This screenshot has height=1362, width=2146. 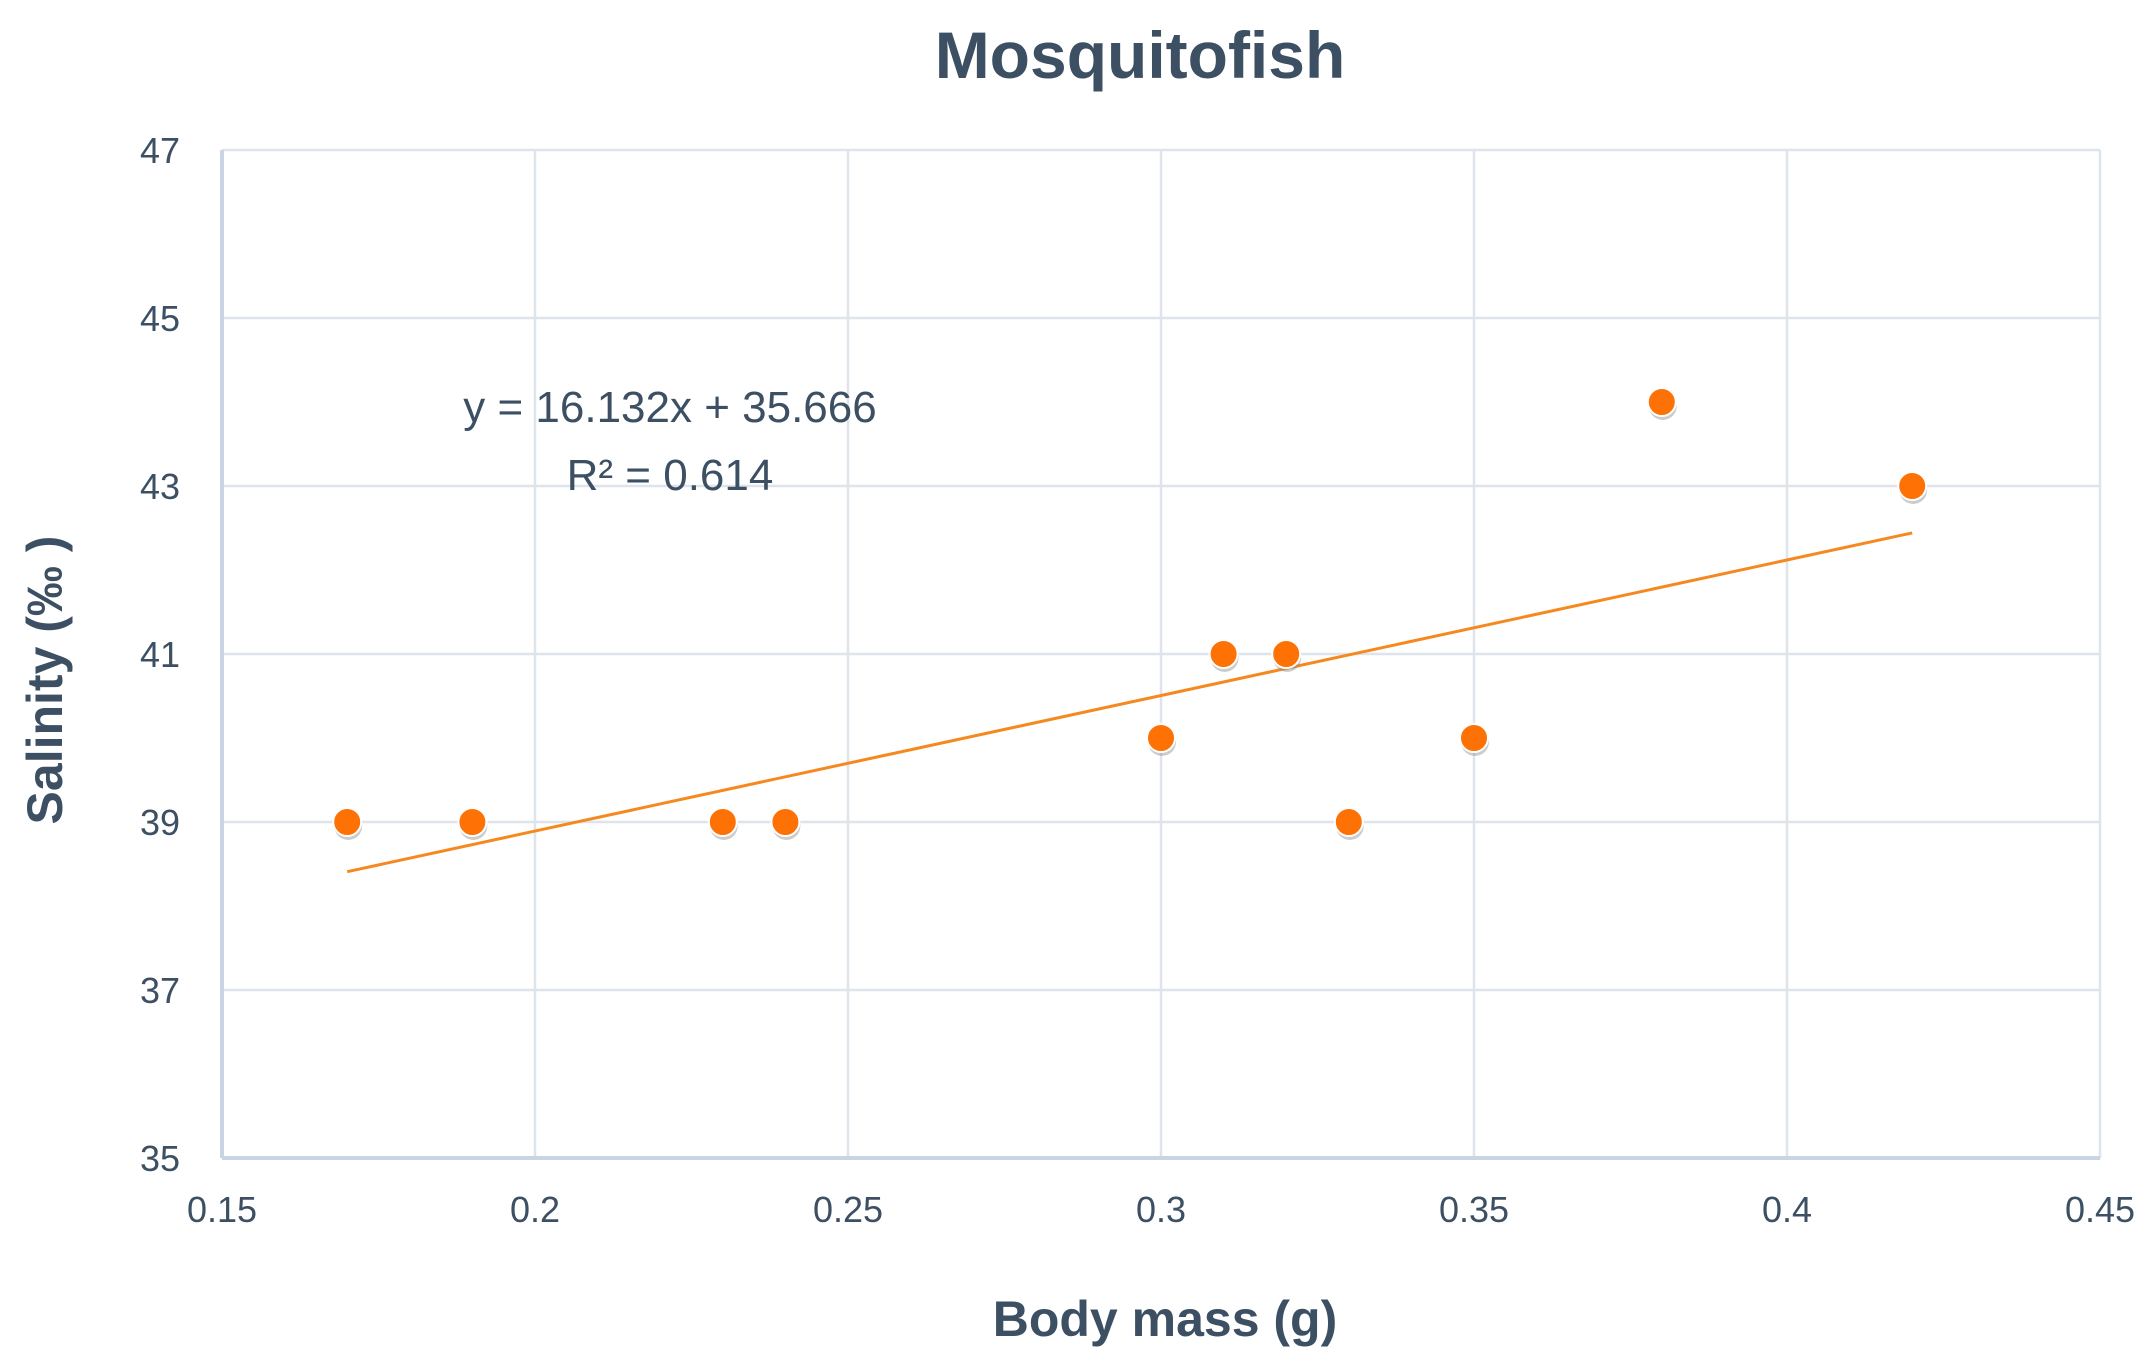 What do you see at coordinates (160, 1158) in the screenshot?
I see `y-tick-label: 35` at bounding box center [160, 1158].